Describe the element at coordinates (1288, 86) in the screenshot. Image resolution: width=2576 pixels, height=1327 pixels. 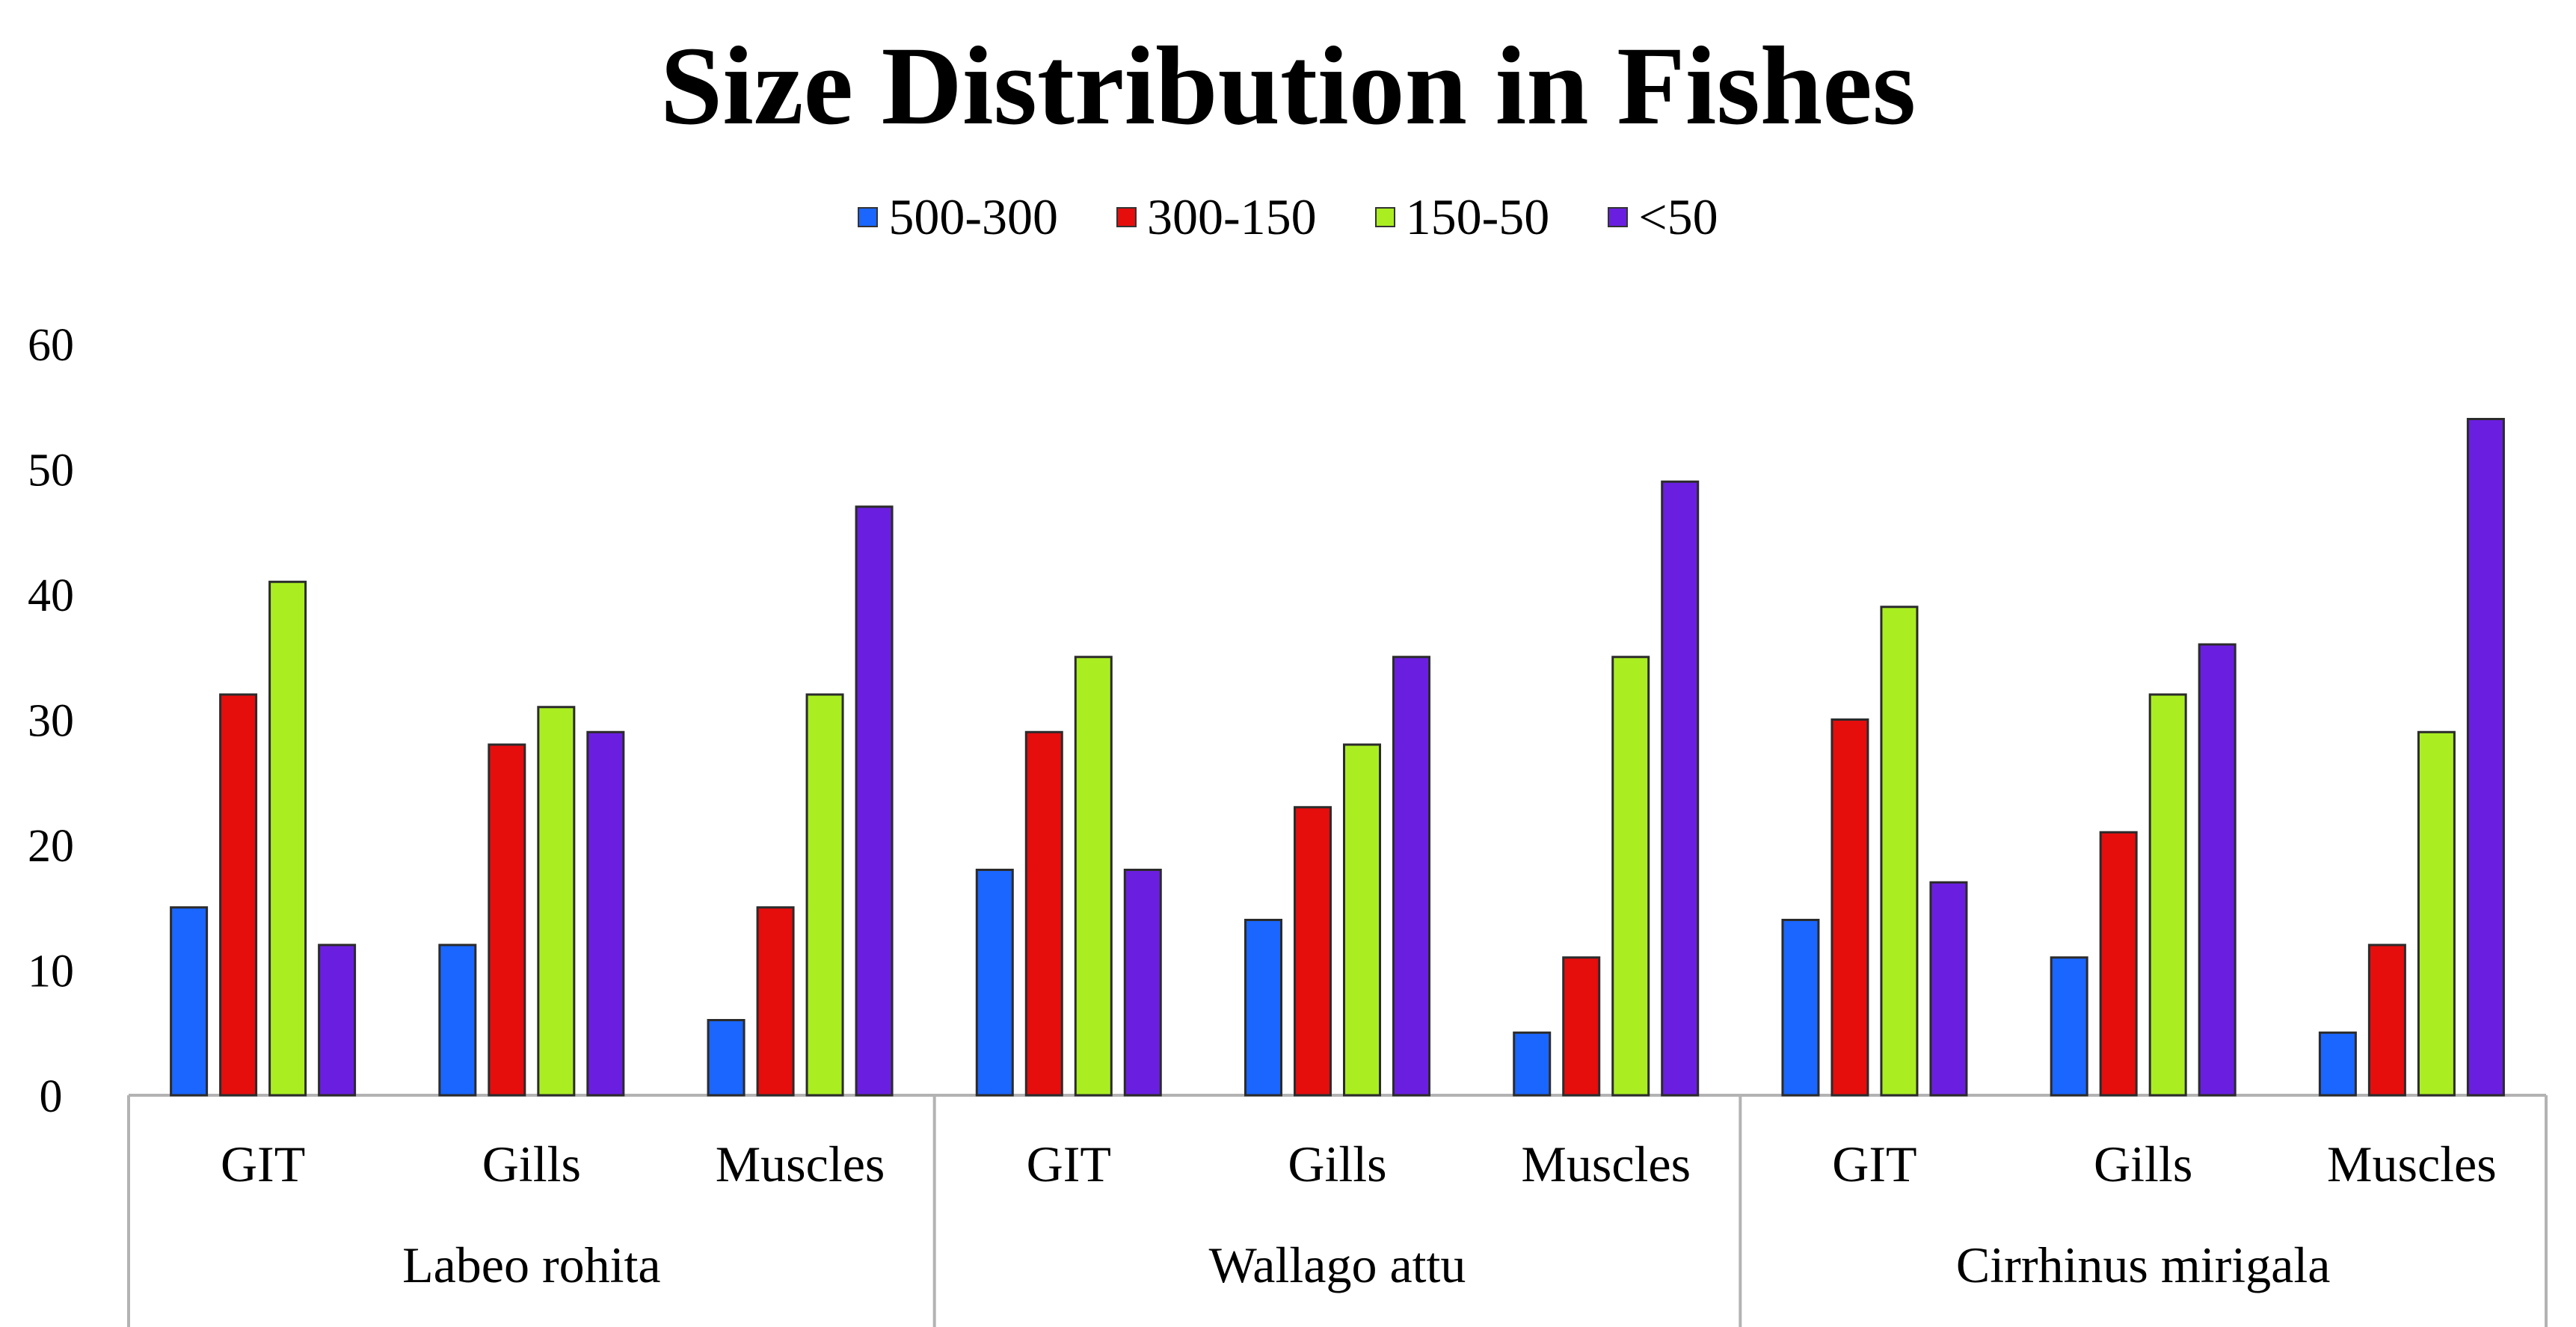
I see `chart-title: Size Distribution in Fishes` at that location.